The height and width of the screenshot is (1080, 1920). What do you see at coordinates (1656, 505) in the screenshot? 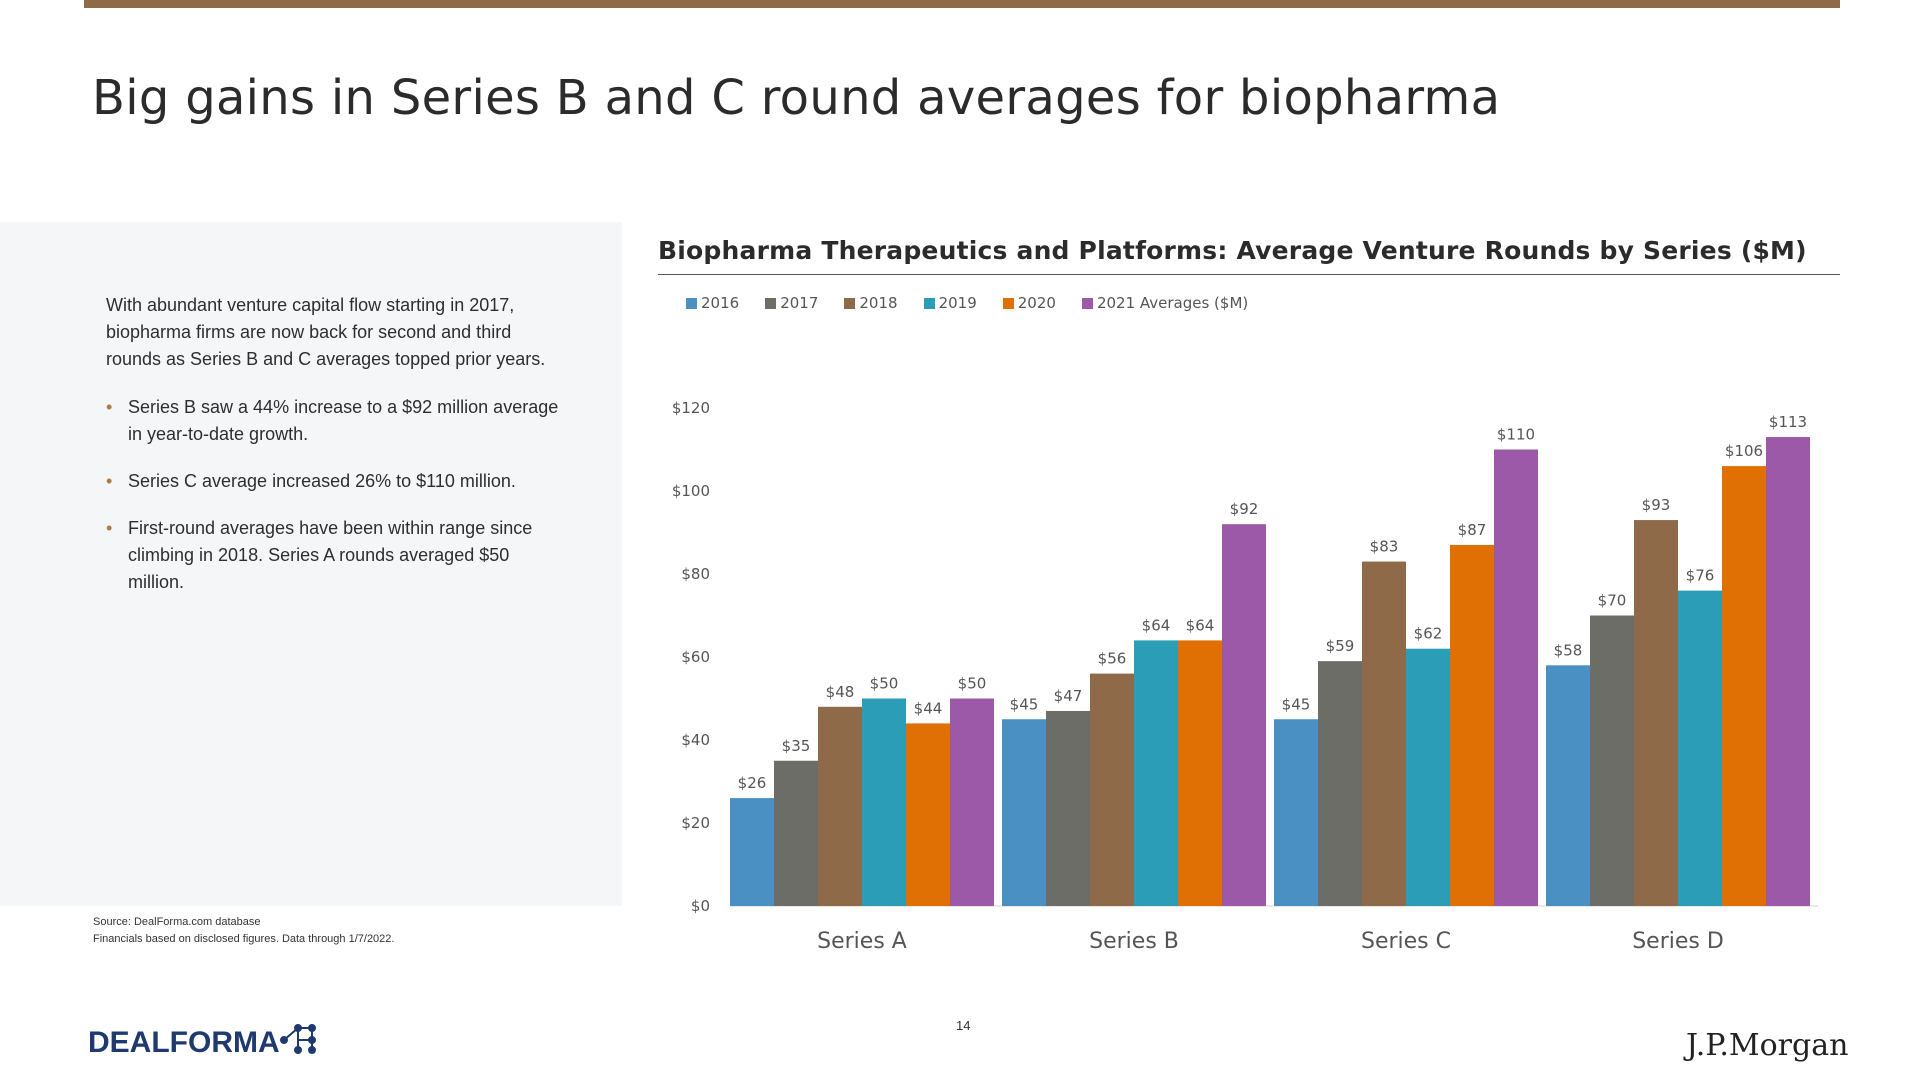
I see `data-label: $93` at bounding box center [1656, 505].